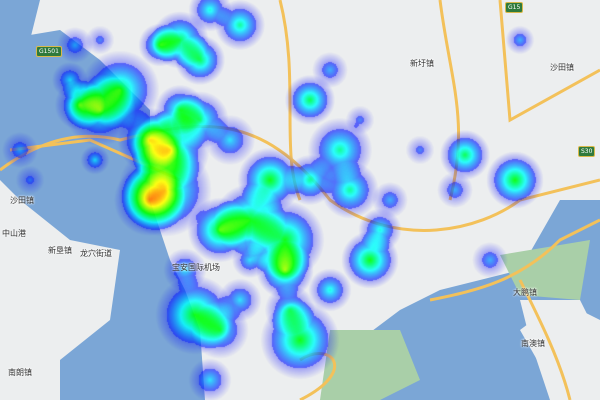 The height and width of the screenshot is (400, 600). I want to click on label-longxue: 龙穴街道, so click(96, 253).